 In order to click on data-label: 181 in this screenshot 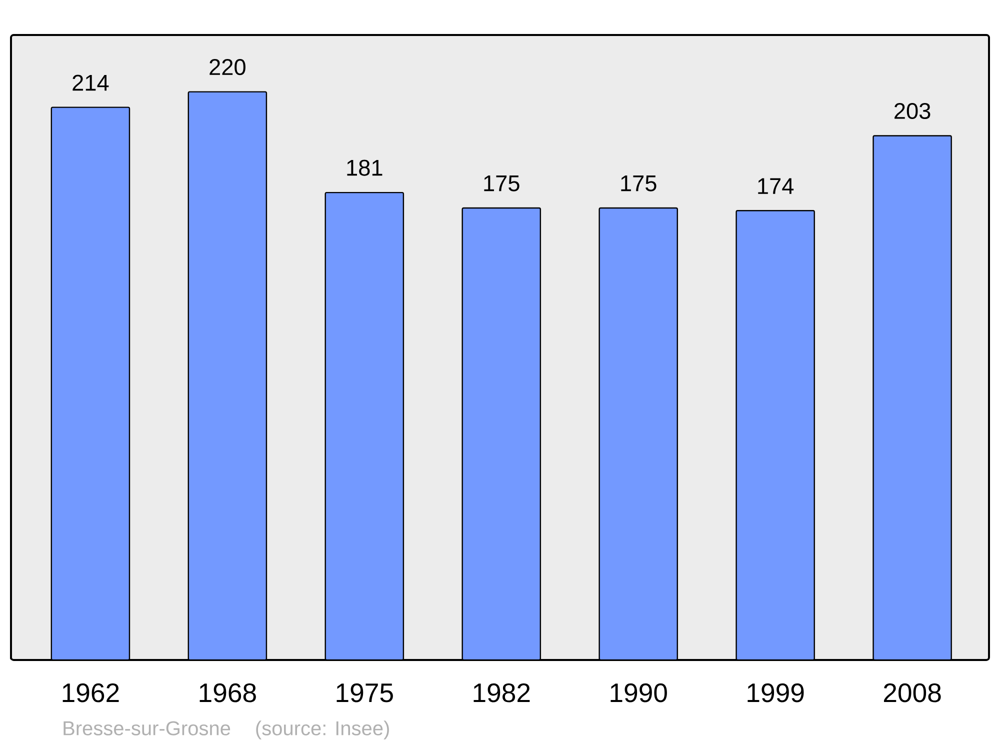, I will do `click(364, 168)`.